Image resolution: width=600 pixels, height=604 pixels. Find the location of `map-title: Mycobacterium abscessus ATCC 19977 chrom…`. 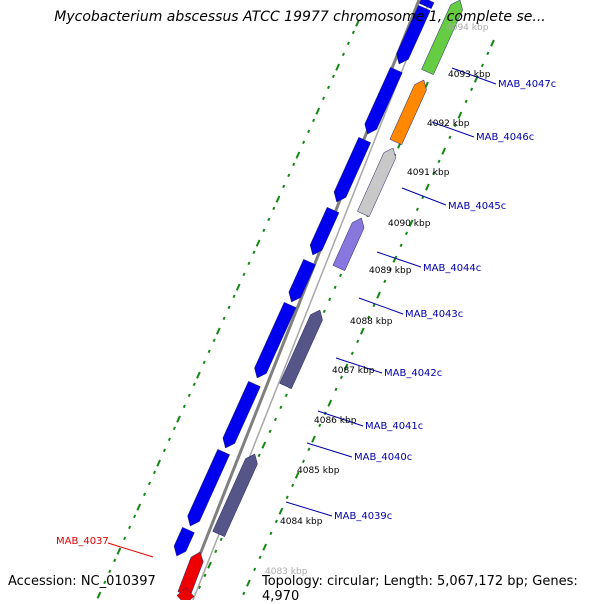

map-title: Mycobacterium abscessus ATCC 19977 chrom… is located at coordinates (300, 17).